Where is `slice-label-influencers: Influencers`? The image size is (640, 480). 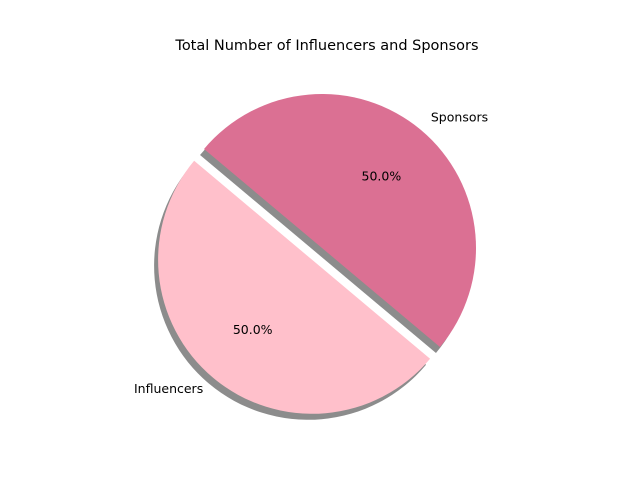 slice-label-influencers: Influencers is located at coordinates (168, 388).